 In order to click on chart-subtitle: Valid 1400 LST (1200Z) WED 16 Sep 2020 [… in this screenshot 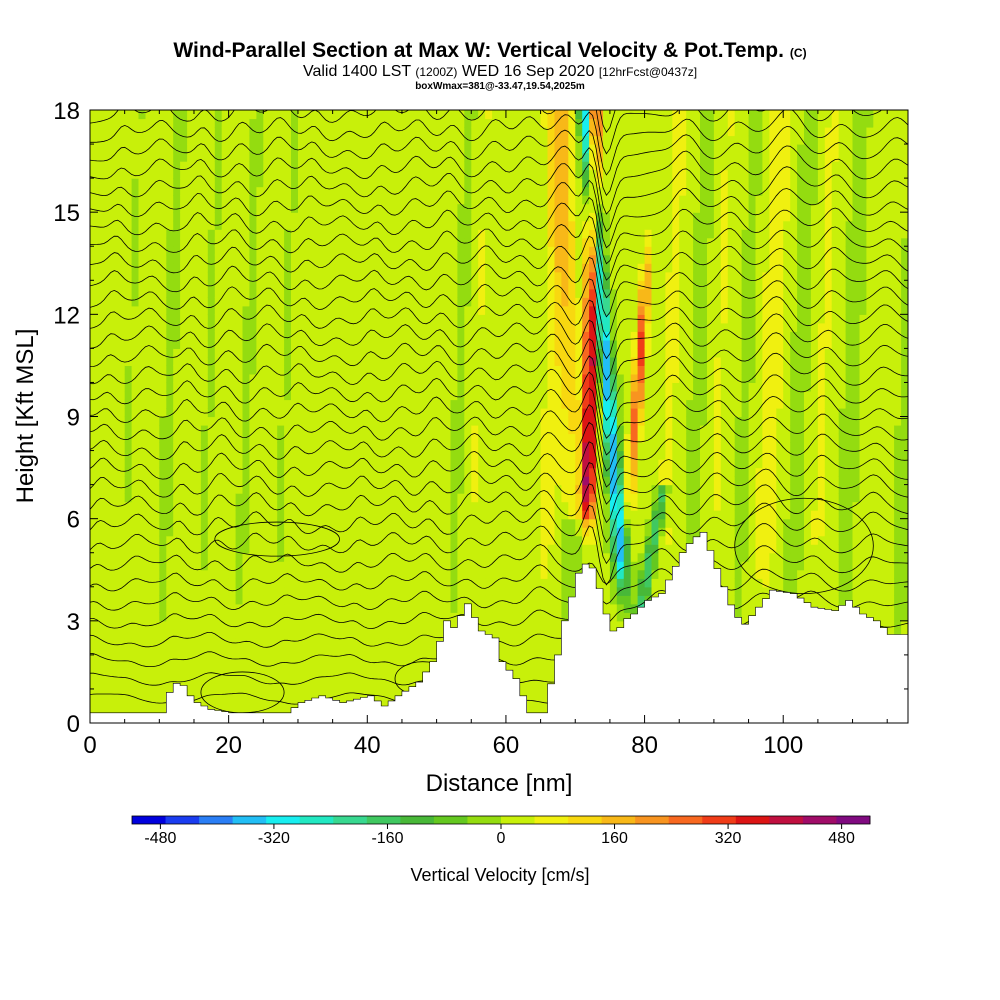, I will do `click(500, 71)`.